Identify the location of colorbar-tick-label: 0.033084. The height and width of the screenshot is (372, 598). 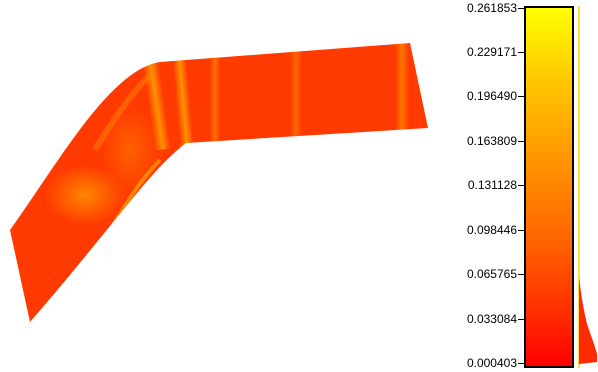
(491, 319).